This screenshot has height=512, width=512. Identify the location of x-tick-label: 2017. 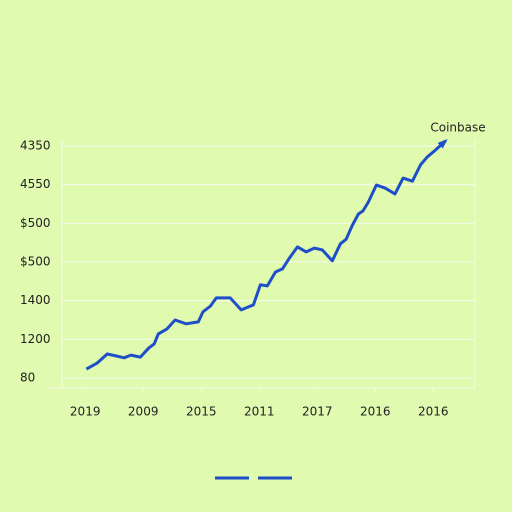
(317, 412).